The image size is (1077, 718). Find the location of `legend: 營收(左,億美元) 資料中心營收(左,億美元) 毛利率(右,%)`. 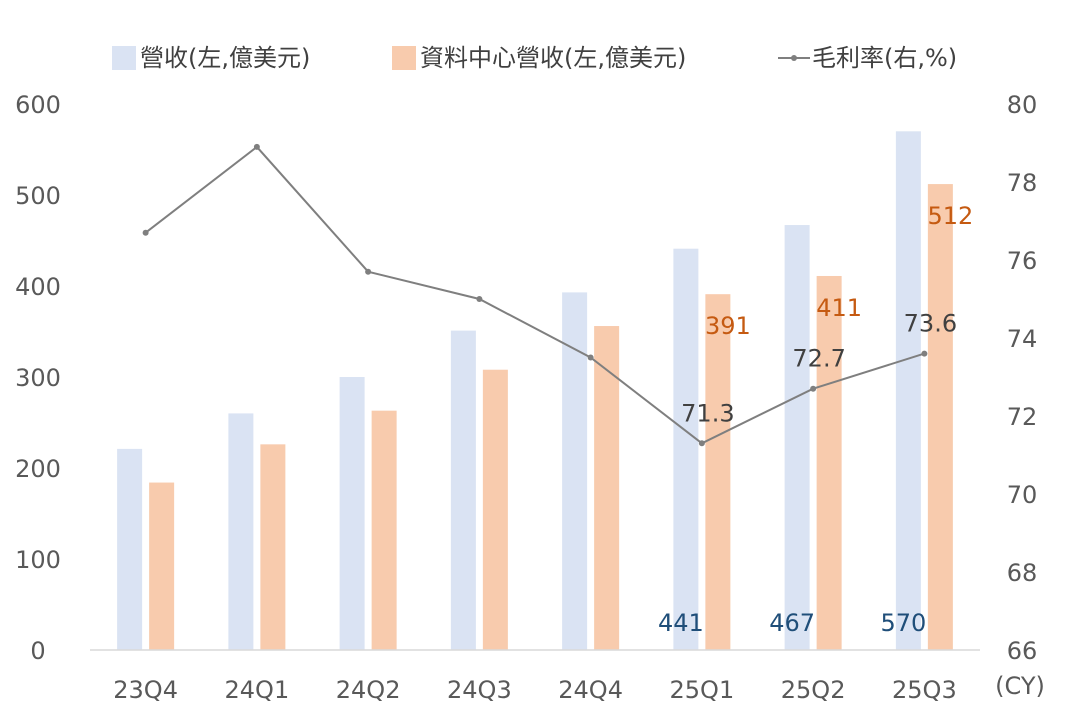

legend: 營收(左,億美元) 資料中心營收(左,億美元) 毛利率(右,%) is located at coordinates (534, 58).